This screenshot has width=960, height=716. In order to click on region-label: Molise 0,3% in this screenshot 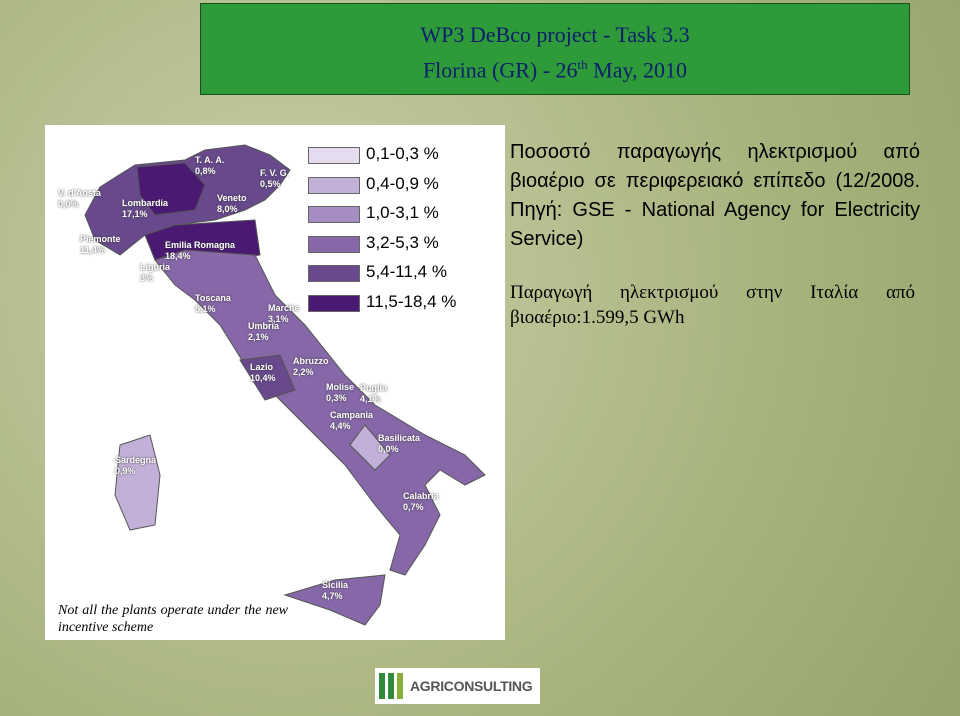, I will do `click(340, 393)`.